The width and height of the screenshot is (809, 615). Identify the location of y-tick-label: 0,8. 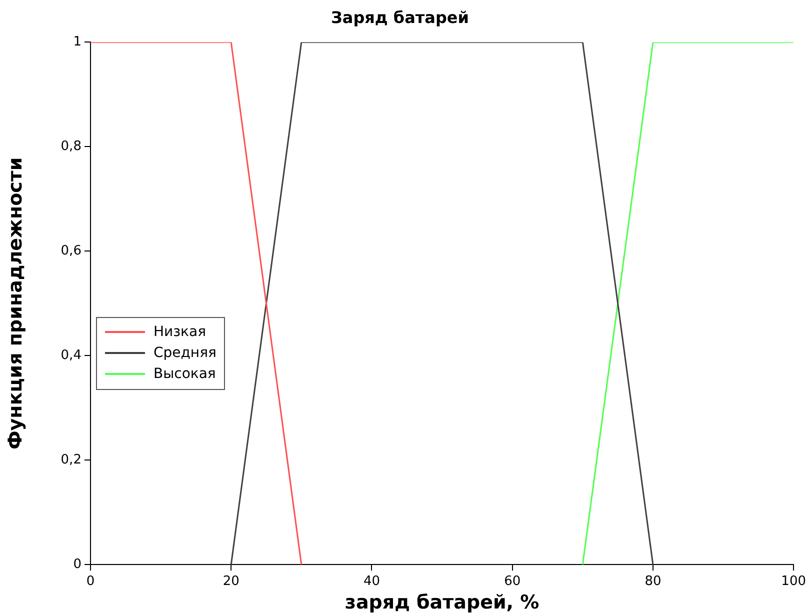
(71, 146).